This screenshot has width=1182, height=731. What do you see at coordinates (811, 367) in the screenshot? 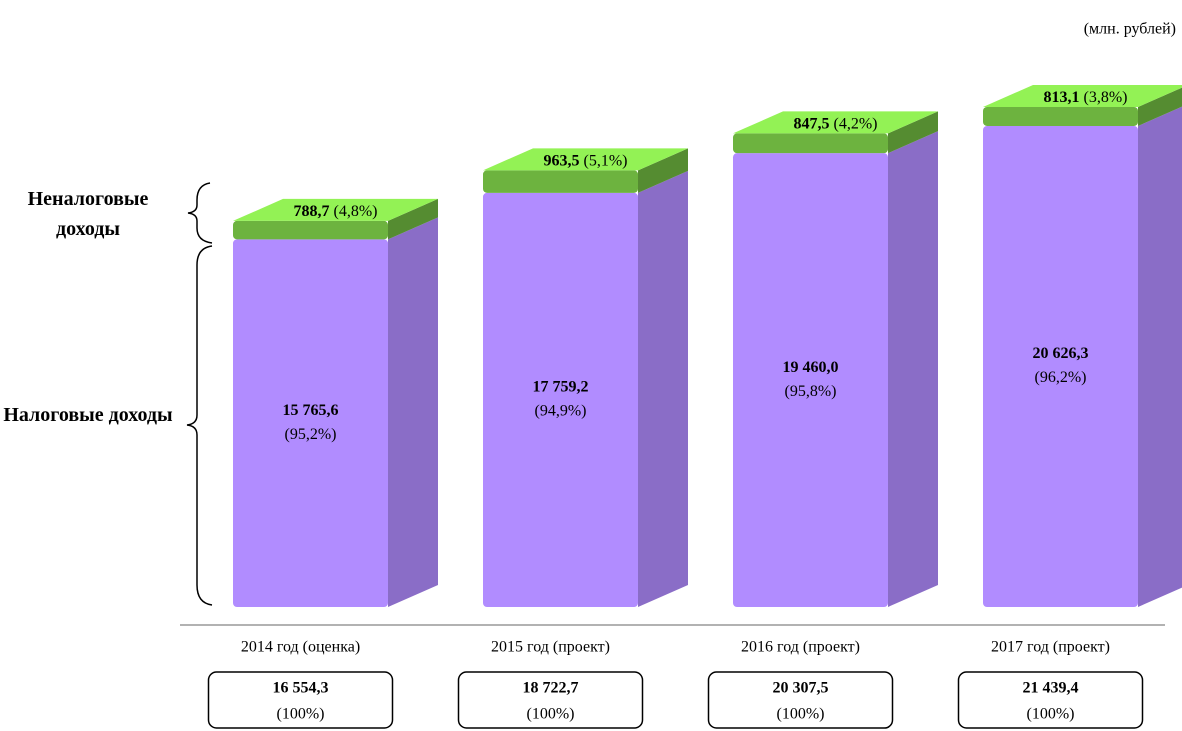
I see `value-label: 19 460,0` at bounding box center [811, 367].